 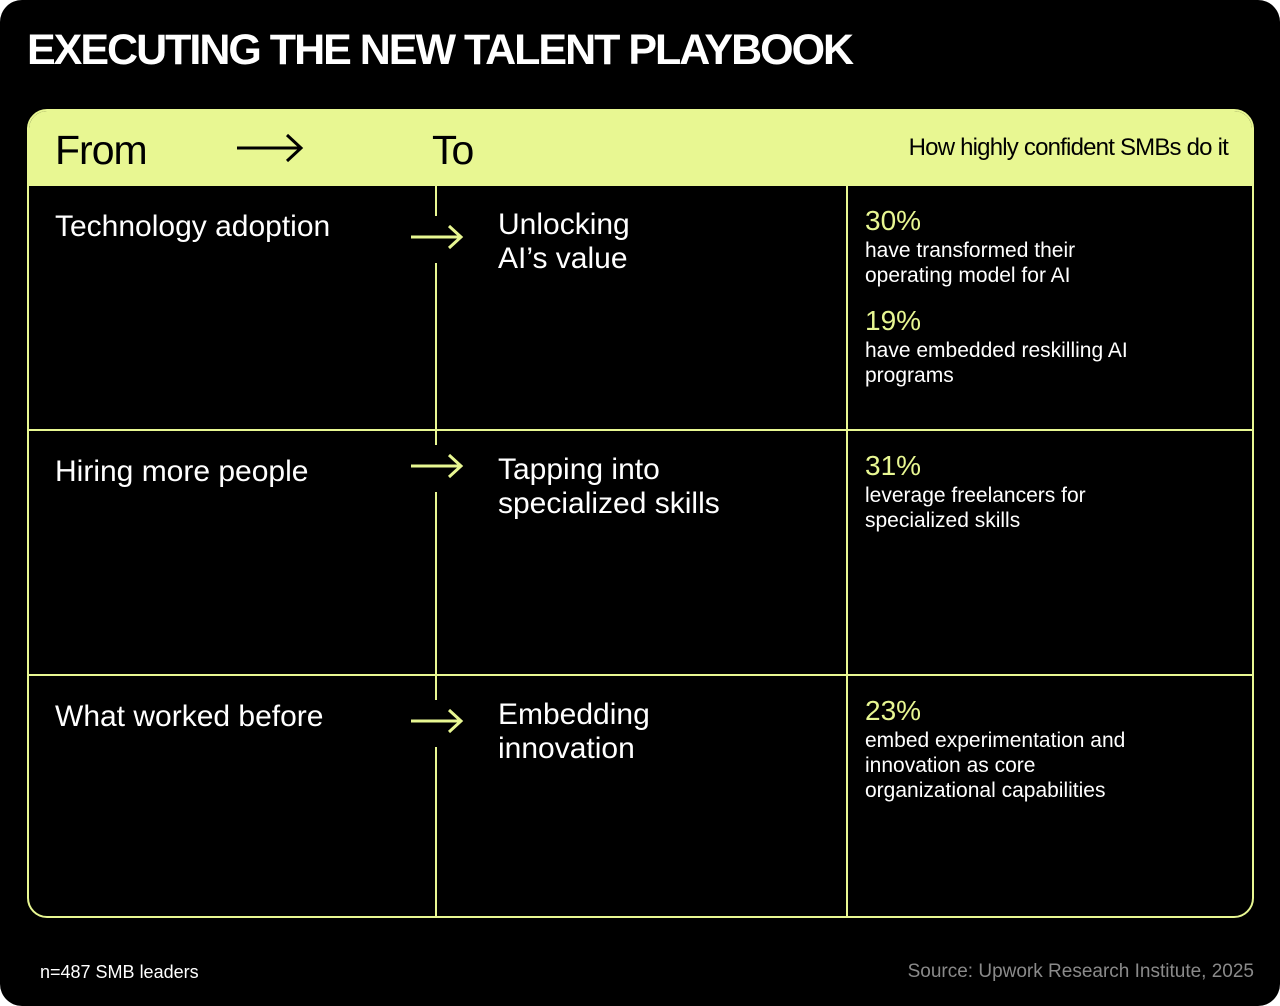 What do you see at coordinates (564, 224) in the screenshot?
I see `to-line: Unlocking` at bounding box center [564, 224].